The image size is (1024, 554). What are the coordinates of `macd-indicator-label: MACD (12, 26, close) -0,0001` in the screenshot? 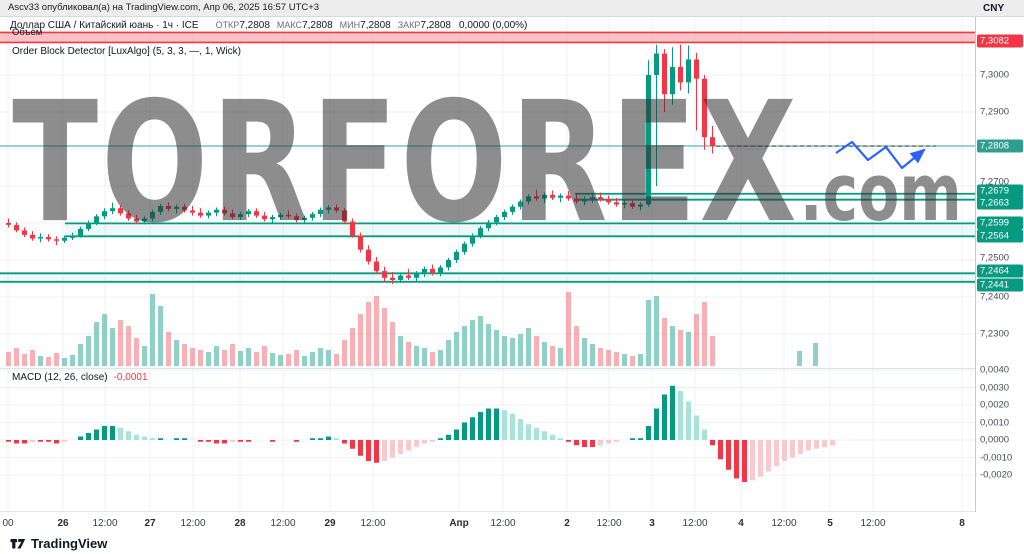 It's located at (80, 377).